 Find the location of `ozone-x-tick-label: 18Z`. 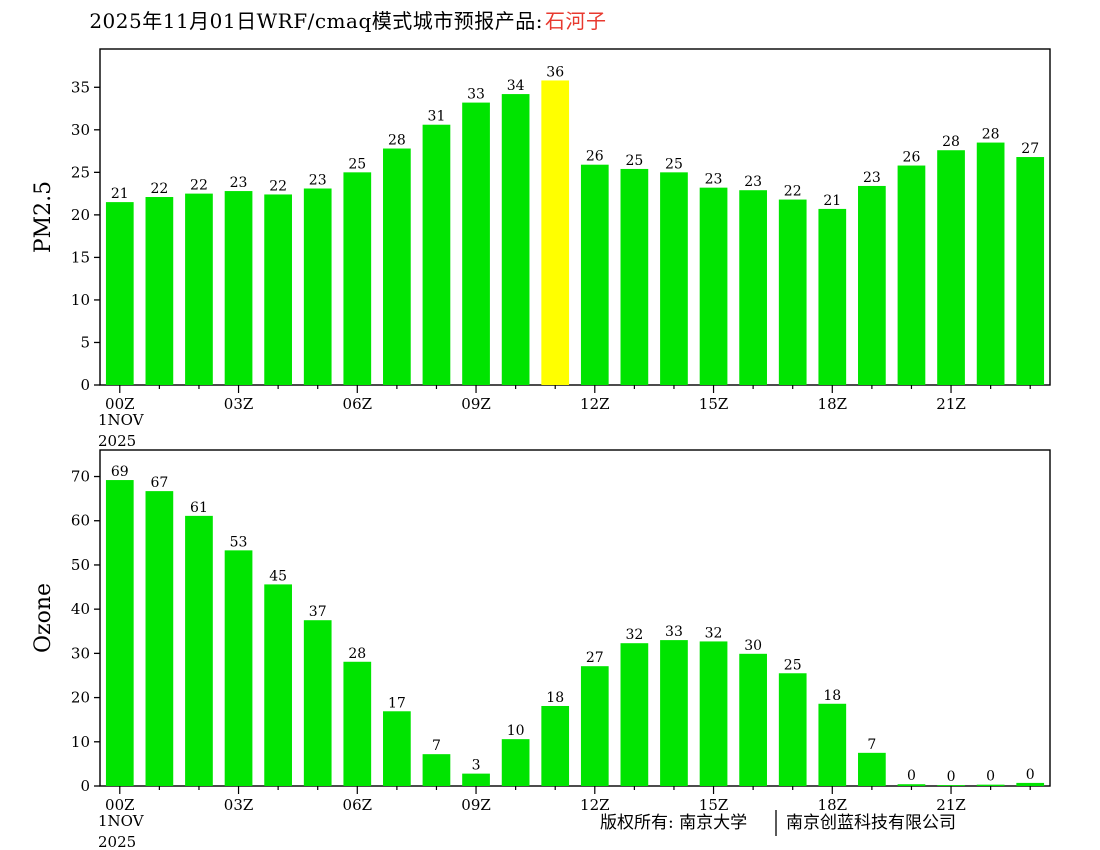

ozone-x-tick-label: 18Z is located at coordinates (833, 805).